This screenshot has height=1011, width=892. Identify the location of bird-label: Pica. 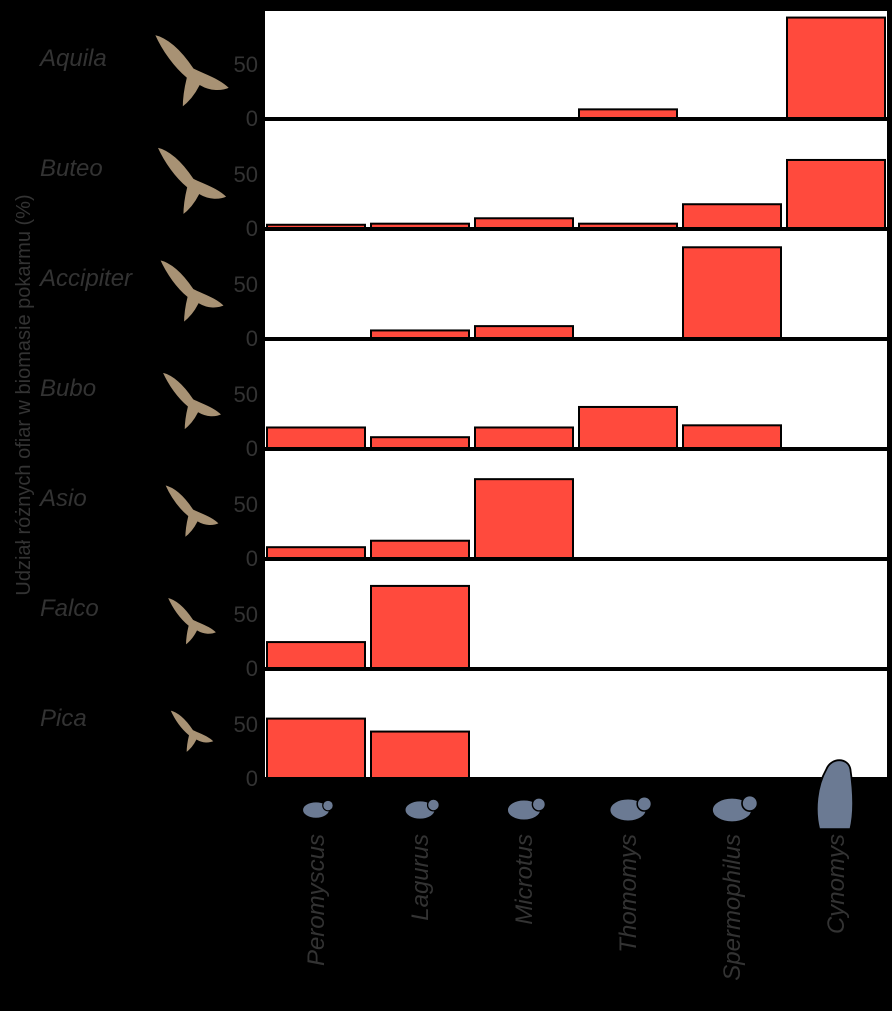
(63, 718).